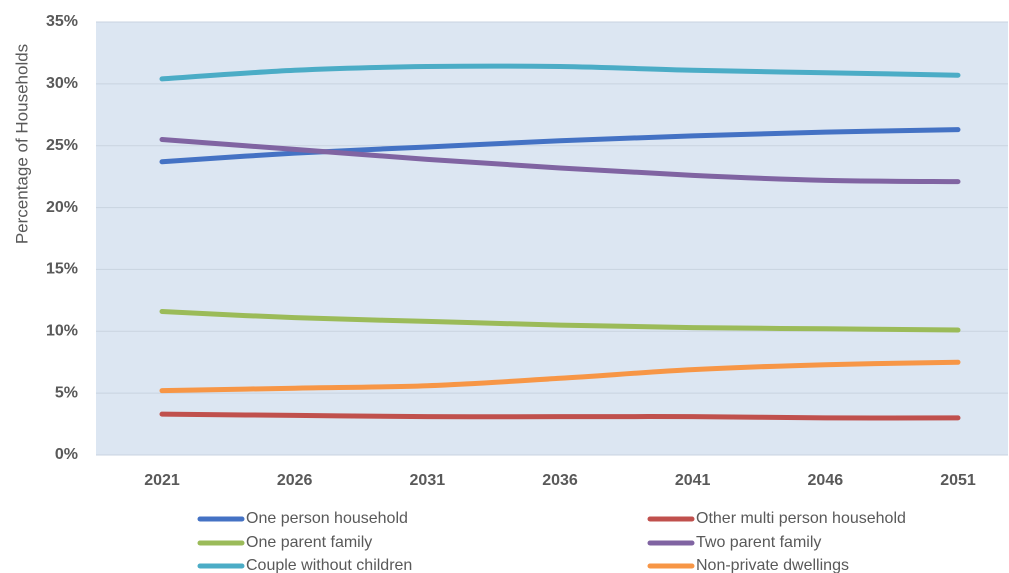 This screenshot has width=1009, height=573. I want to click on legend-label: One parent family, so click(309, 542).